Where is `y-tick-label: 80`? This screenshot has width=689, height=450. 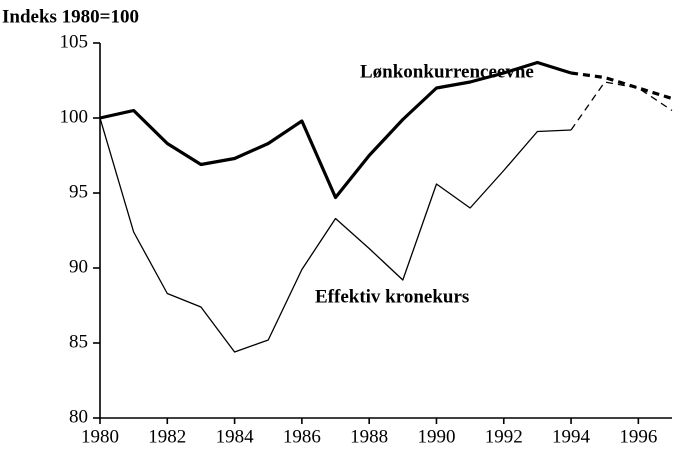 y-tick-label: 80 is located at coordinates (78, 416).